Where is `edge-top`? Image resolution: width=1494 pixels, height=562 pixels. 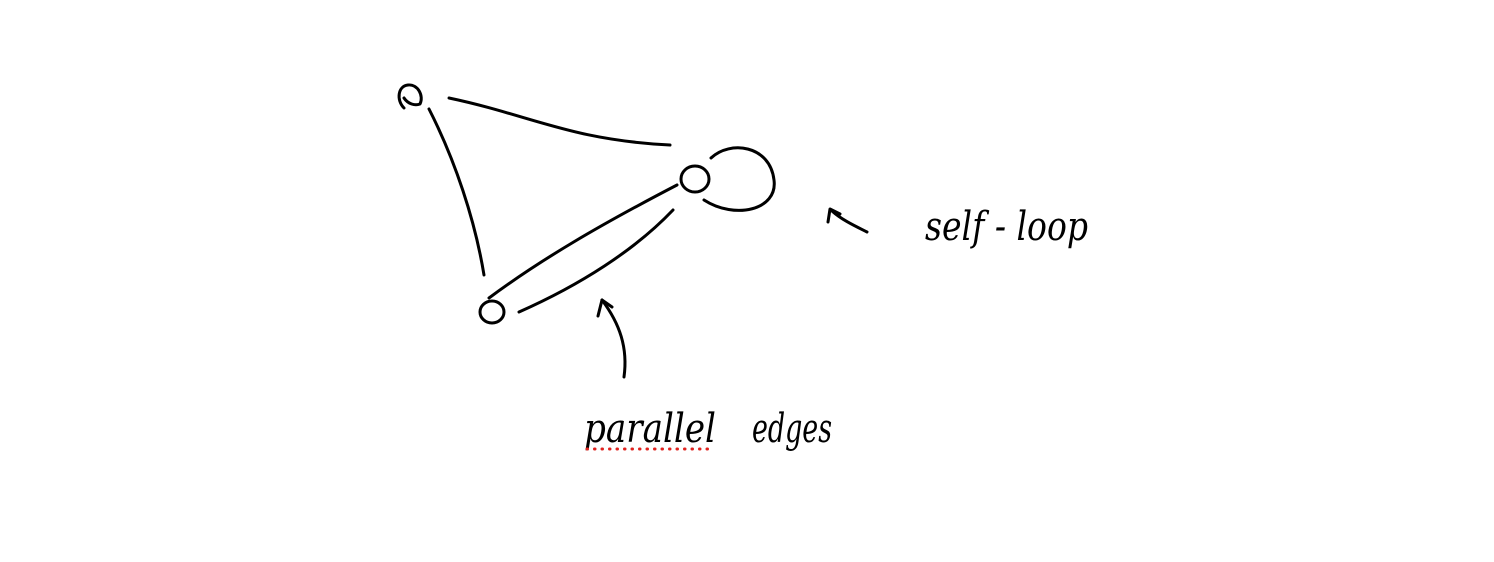 edge-top is located at coordinates (559, 121).